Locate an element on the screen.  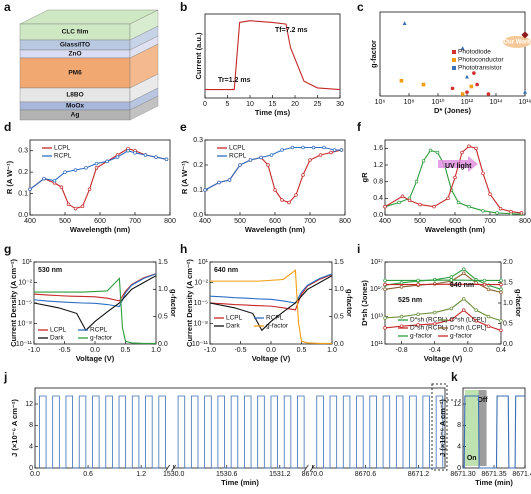
panel-label: f is located at coordinates (359, 127).